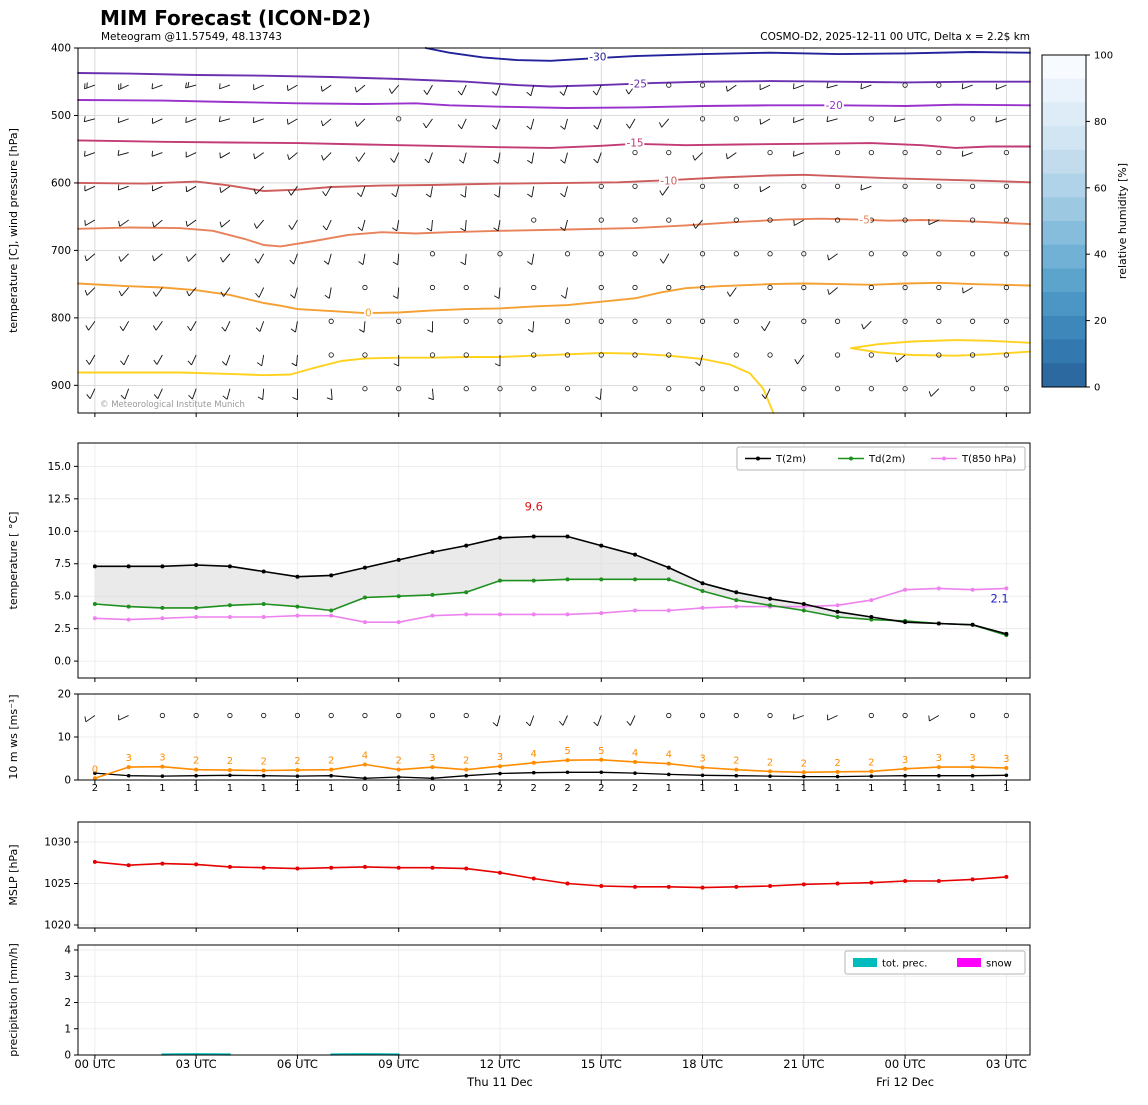 This screenshot has height=1105, width=1148. What do you see at coordinates (634, 144) in the screenshot?
I see `svg-text: -15` at bounding box center [634, 144].